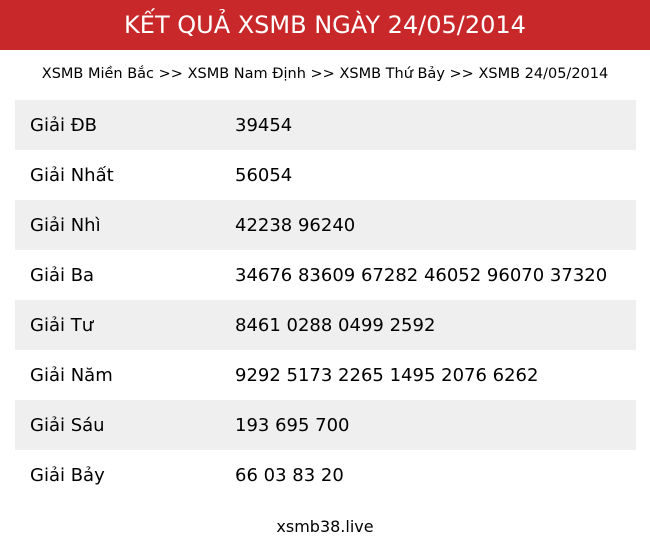 The image size is (650, 550). I want to click on prize-value: 56054, so click(264, 175).